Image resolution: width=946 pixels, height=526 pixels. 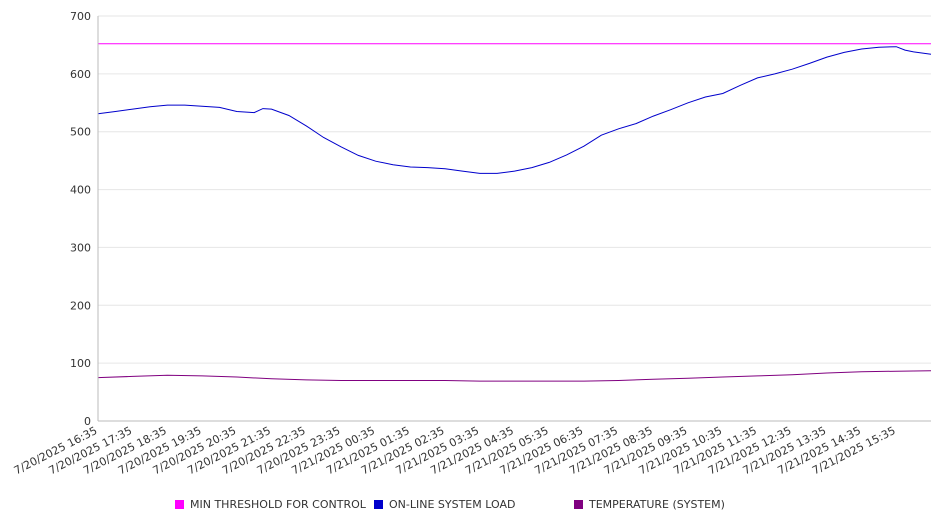 I want to click on y-axis-ticks: 0 100 200 300 400 500 600 700, so click(x=80, y=219).